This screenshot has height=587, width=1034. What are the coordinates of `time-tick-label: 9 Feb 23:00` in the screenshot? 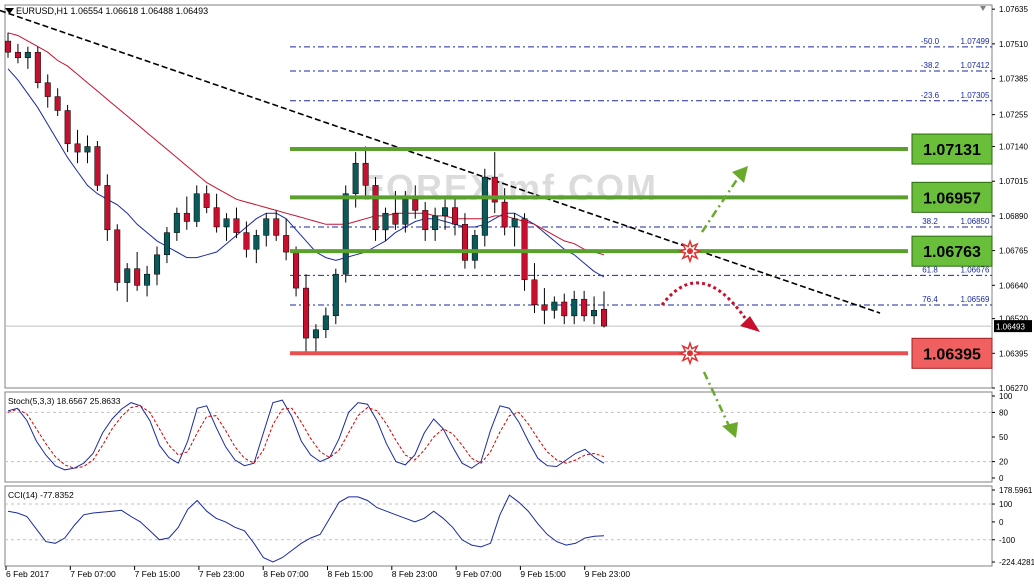 It's located at (608, 574).